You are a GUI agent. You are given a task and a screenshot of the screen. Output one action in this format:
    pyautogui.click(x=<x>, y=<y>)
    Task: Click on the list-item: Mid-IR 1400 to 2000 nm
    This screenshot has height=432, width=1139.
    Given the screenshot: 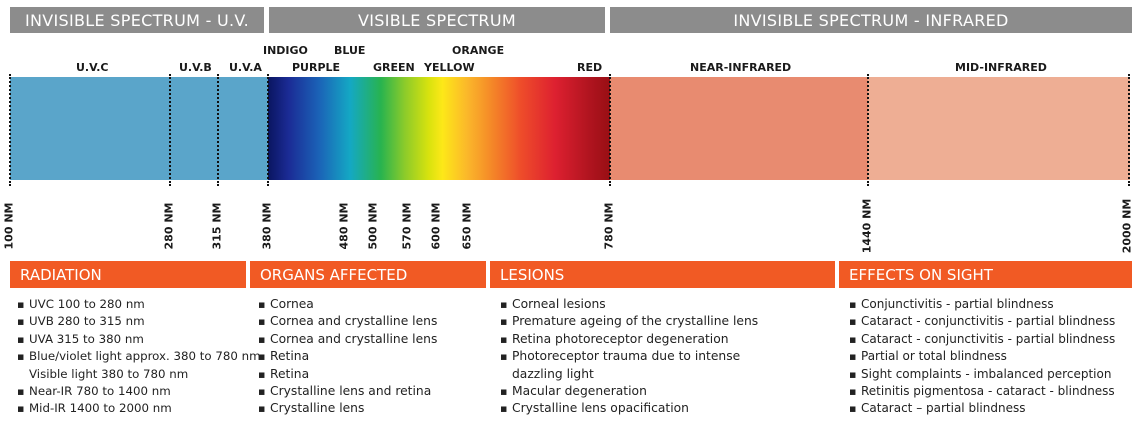 What is the action you would take?
    pyautogui.click(x=139, y=409)
    